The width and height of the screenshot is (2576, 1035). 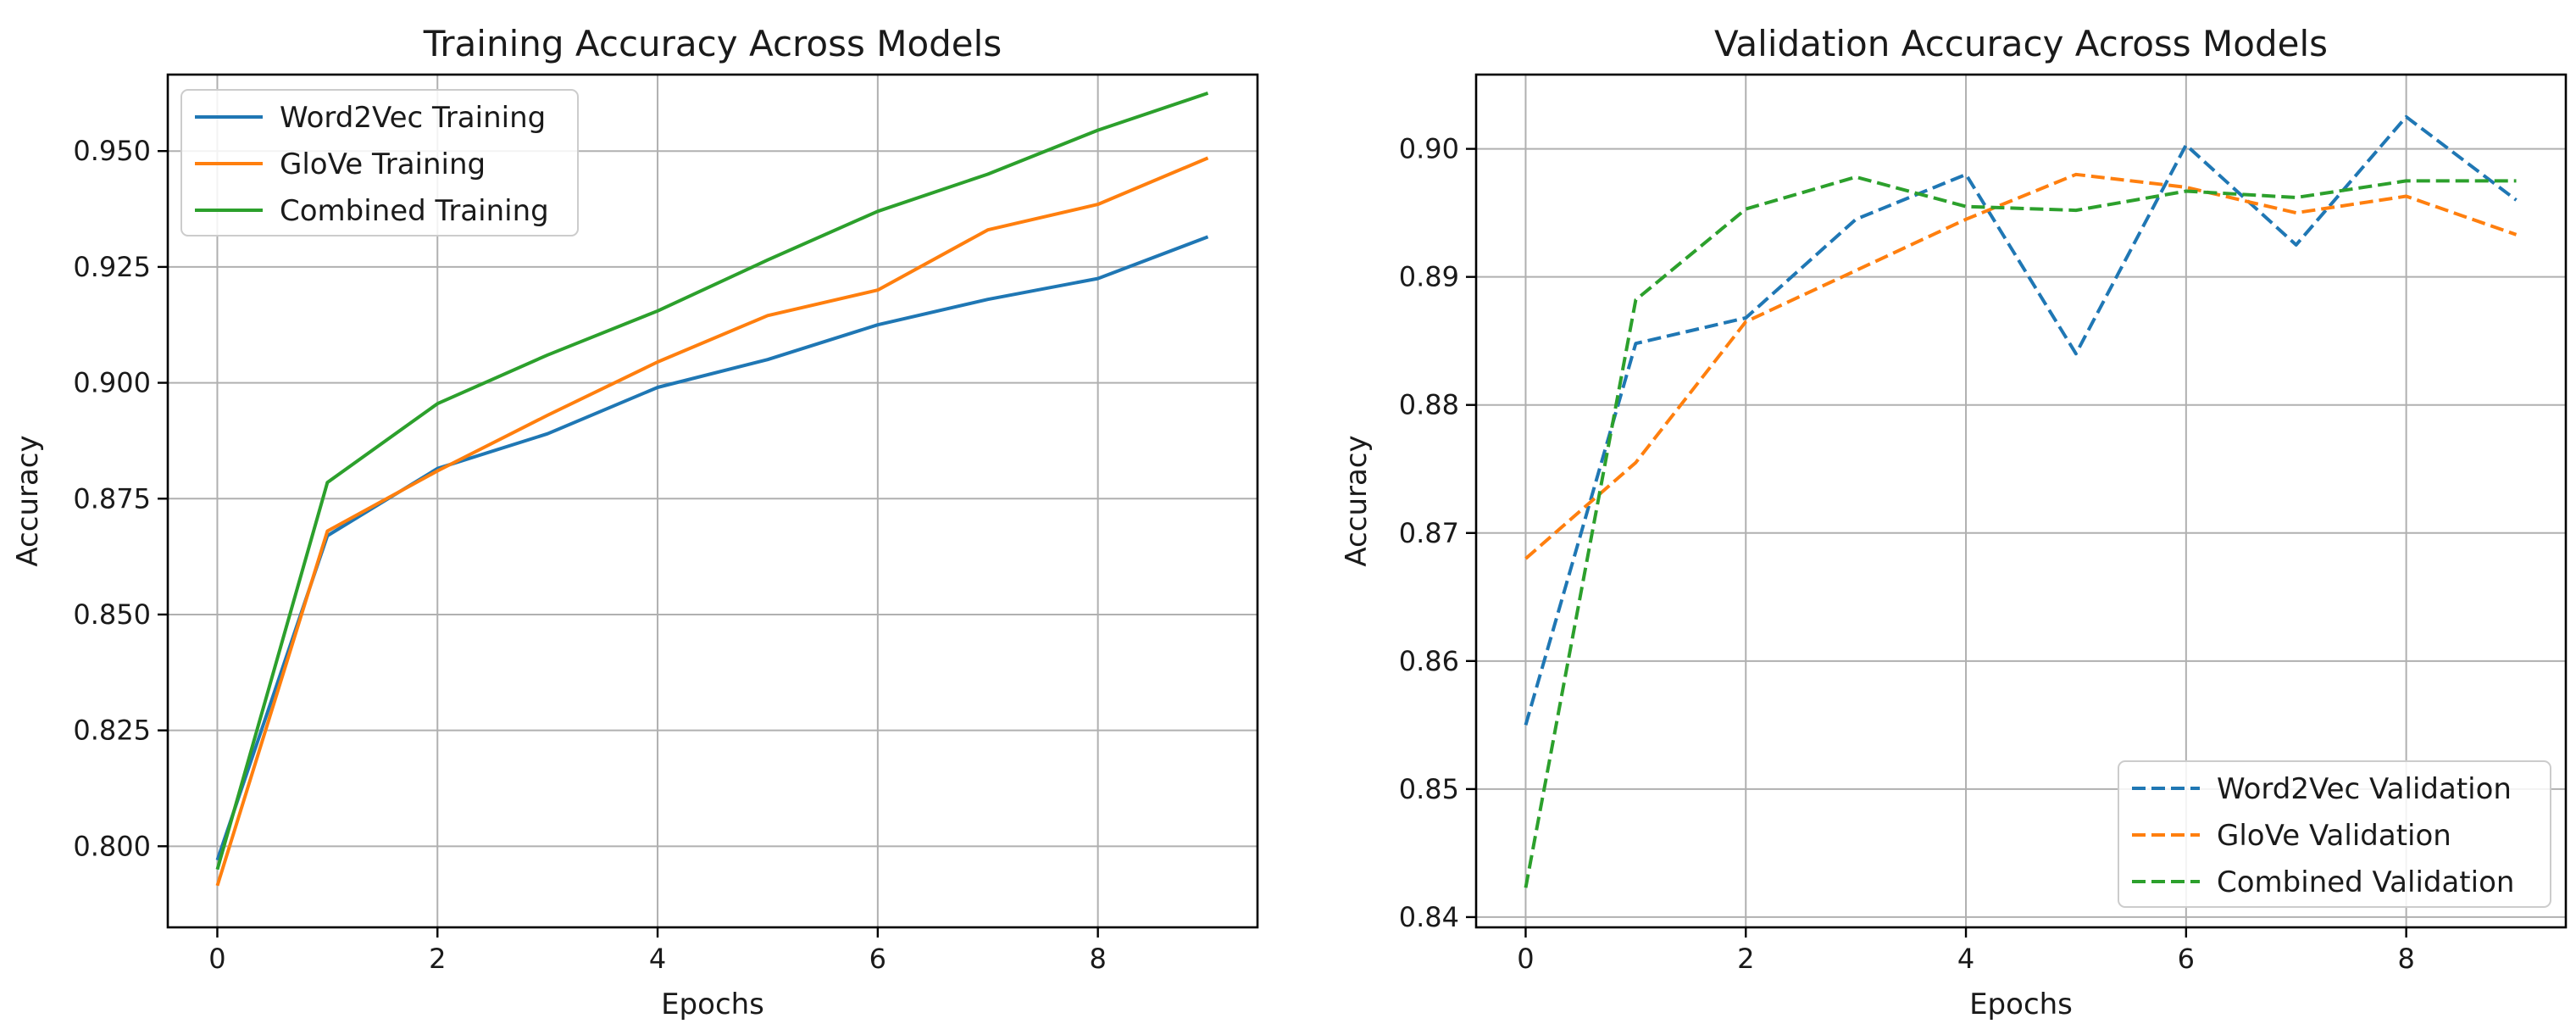 What do you see at coordinates (112, 267) in the screenshot?
I see `training-y-tick-label: 0.925` at bounding box center [112, 267].